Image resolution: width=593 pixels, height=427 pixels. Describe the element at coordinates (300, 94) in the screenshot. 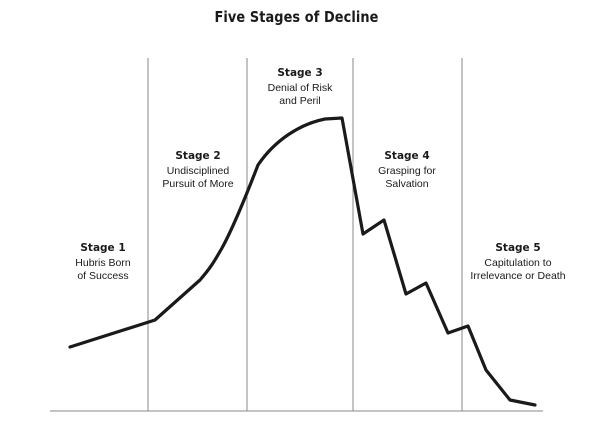

I see `stage-3-description: Denial of Risk and Peril` at that location.